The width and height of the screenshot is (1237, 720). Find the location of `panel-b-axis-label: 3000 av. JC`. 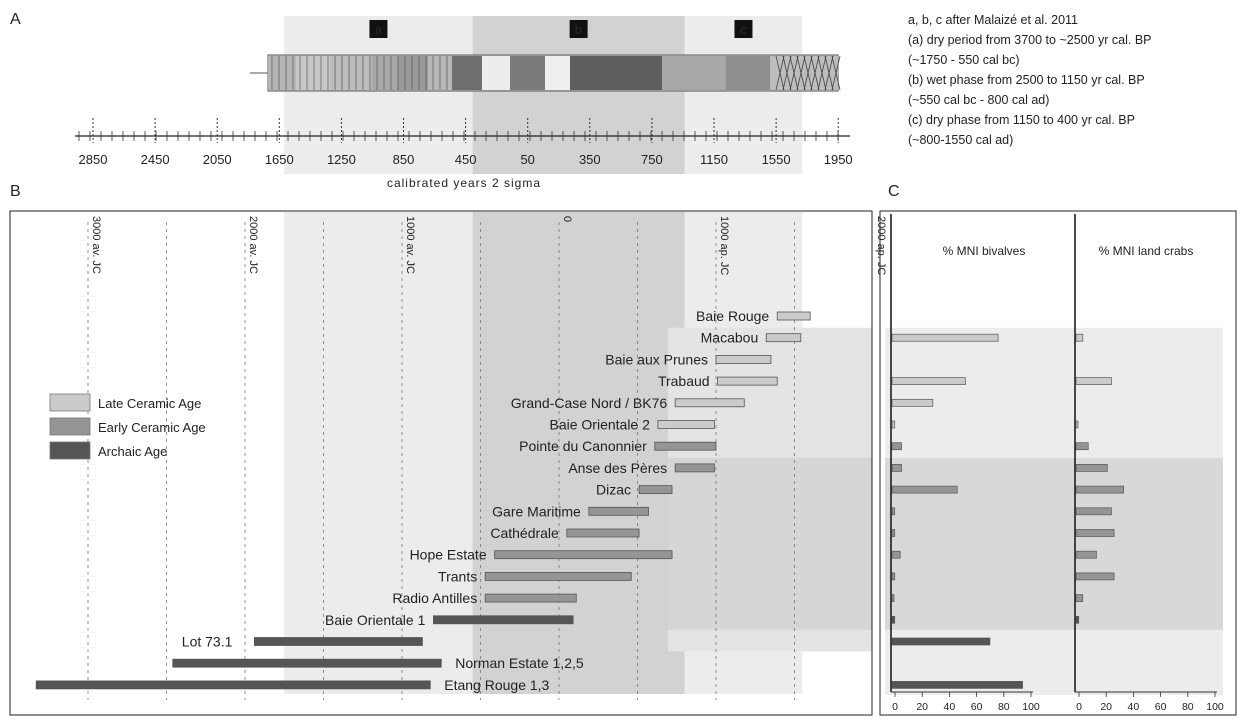

panel-b-axis-label: 3000 av. JC is located at coordinates (96, 245).